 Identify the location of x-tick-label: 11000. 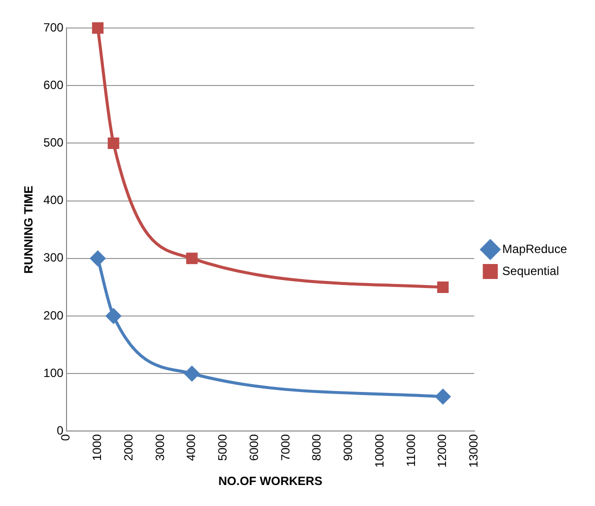
(411, 450).